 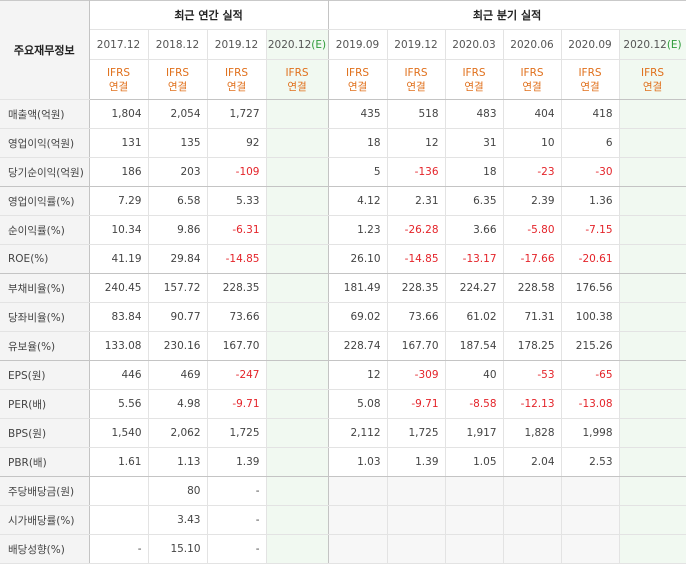 I want to click on annual-value-cell: 15.10, so click(x=178, y=549).